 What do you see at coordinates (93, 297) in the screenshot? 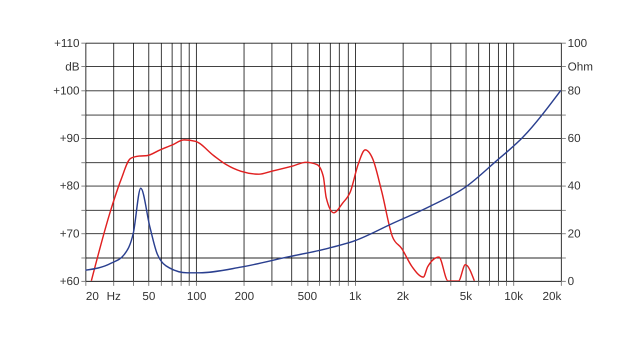
I see `x-tick-label: 20` at bounding box center [93, 297].